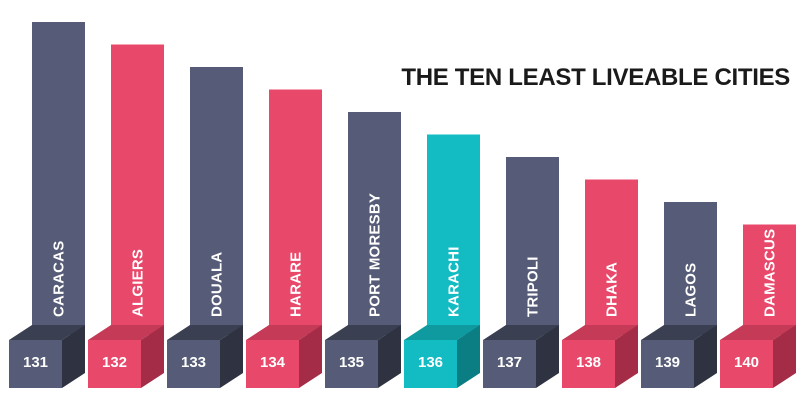 The width and height of the screenshot is (800, 402). I want to click on rank-label: 134, so click(273, 362).